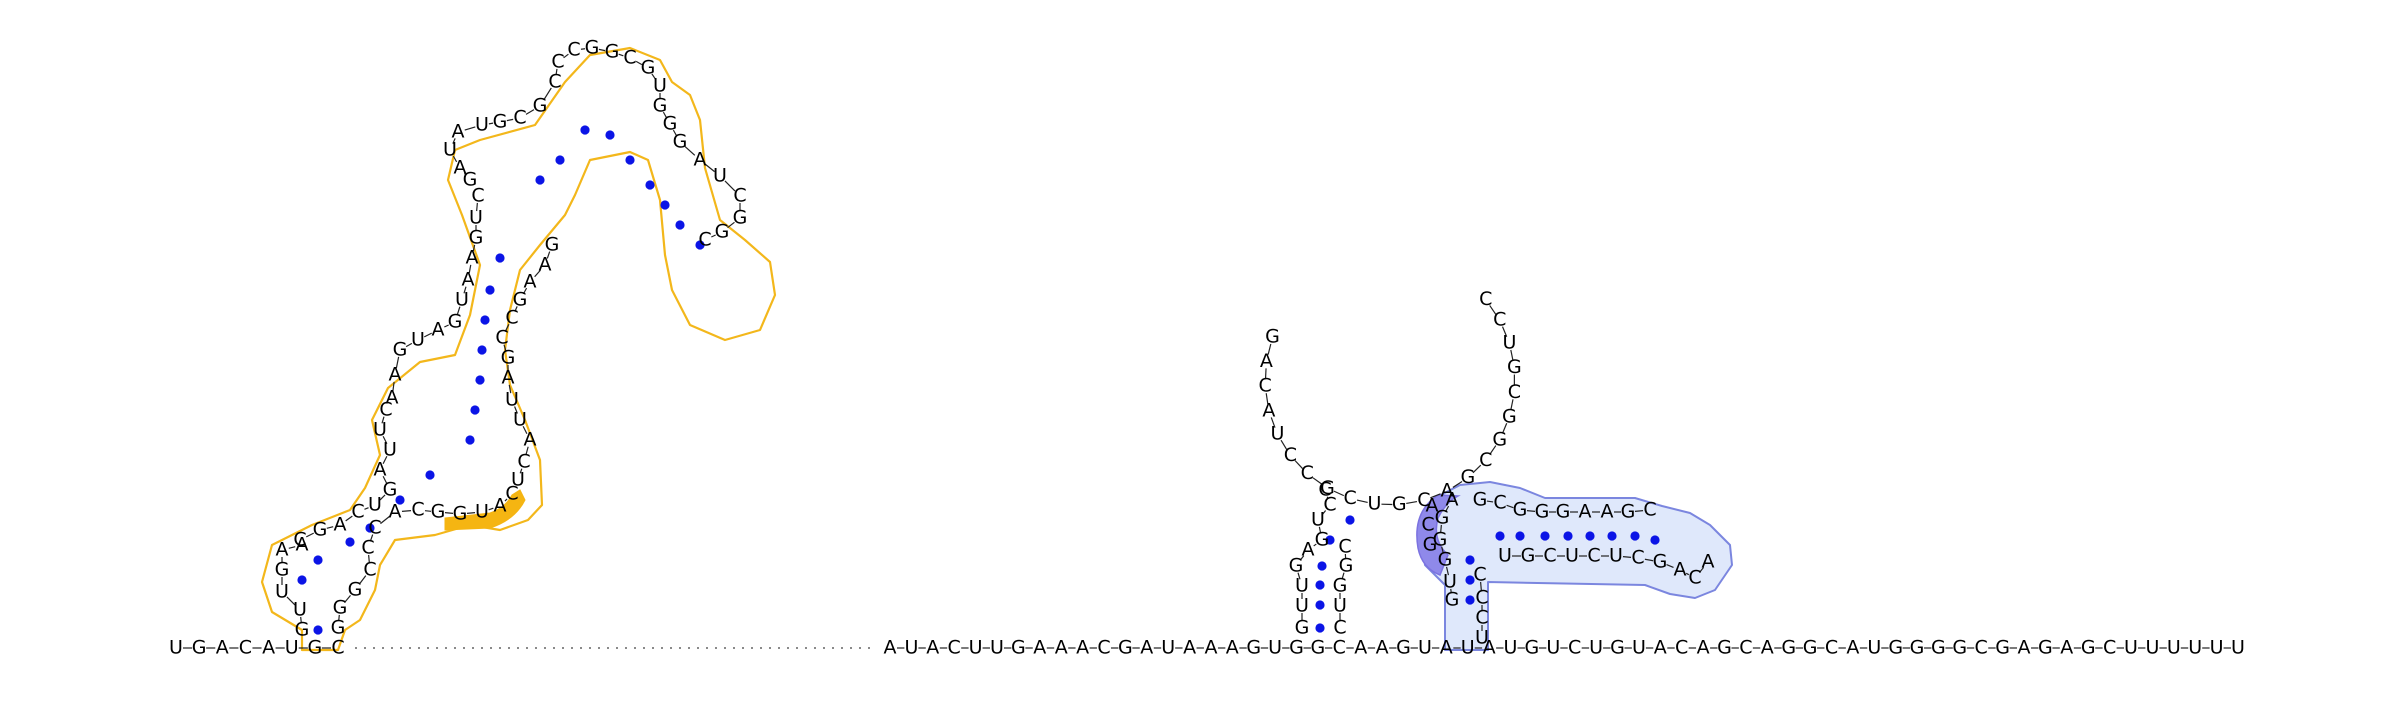 The width and height of the screenshot is (2400, 701). Describe the element at coordinates (1585, 512) in the screenshot. I see `d2-innertop-nt: A` at that location.